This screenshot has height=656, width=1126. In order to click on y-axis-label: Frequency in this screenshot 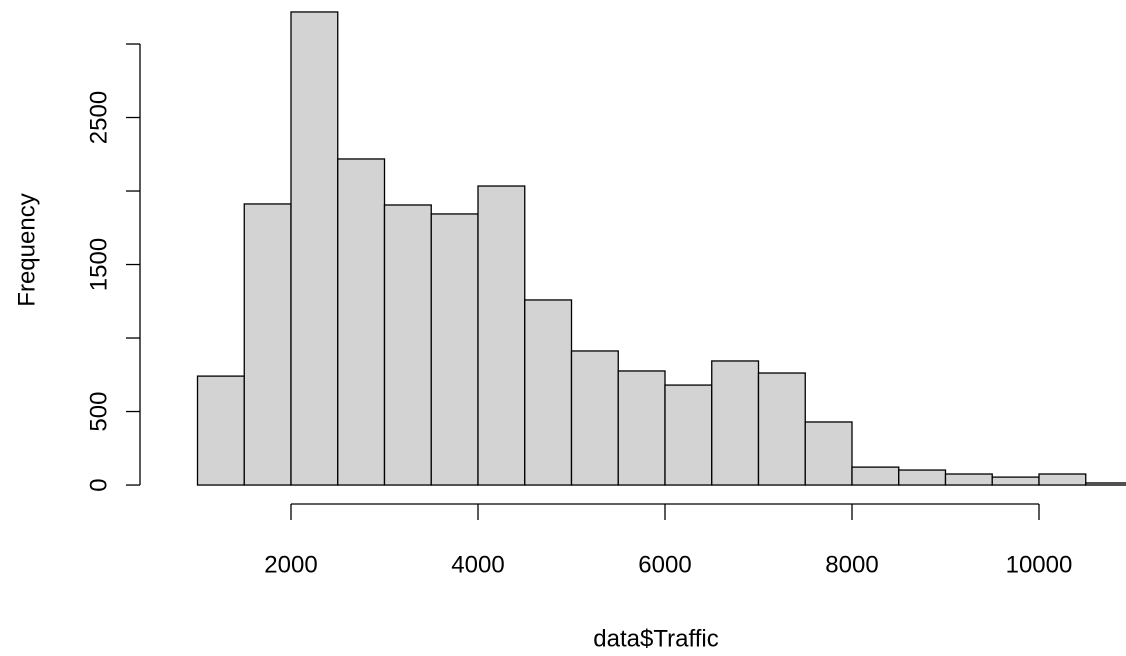, I will do `click(26, 249)`.